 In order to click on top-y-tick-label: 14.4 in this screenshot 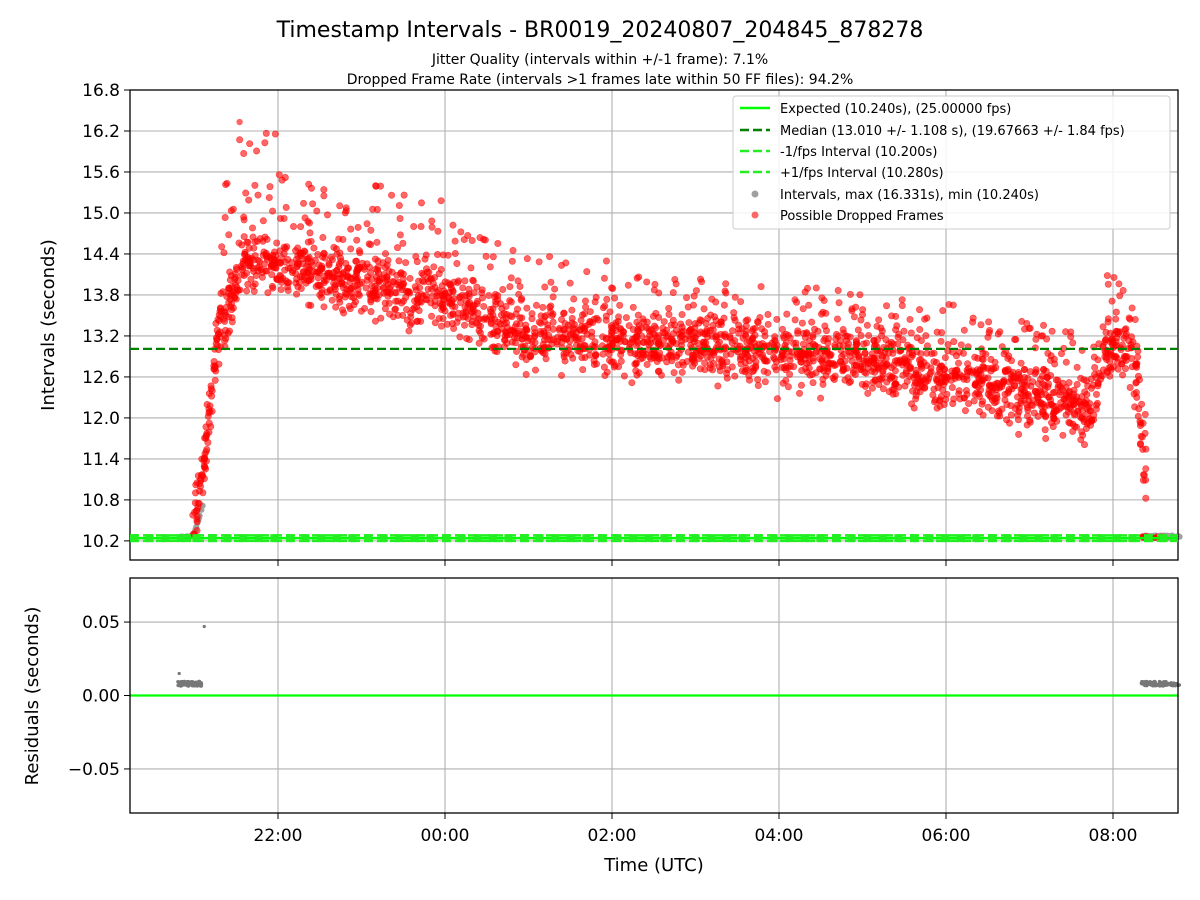, I will do `click(101, 255)`.